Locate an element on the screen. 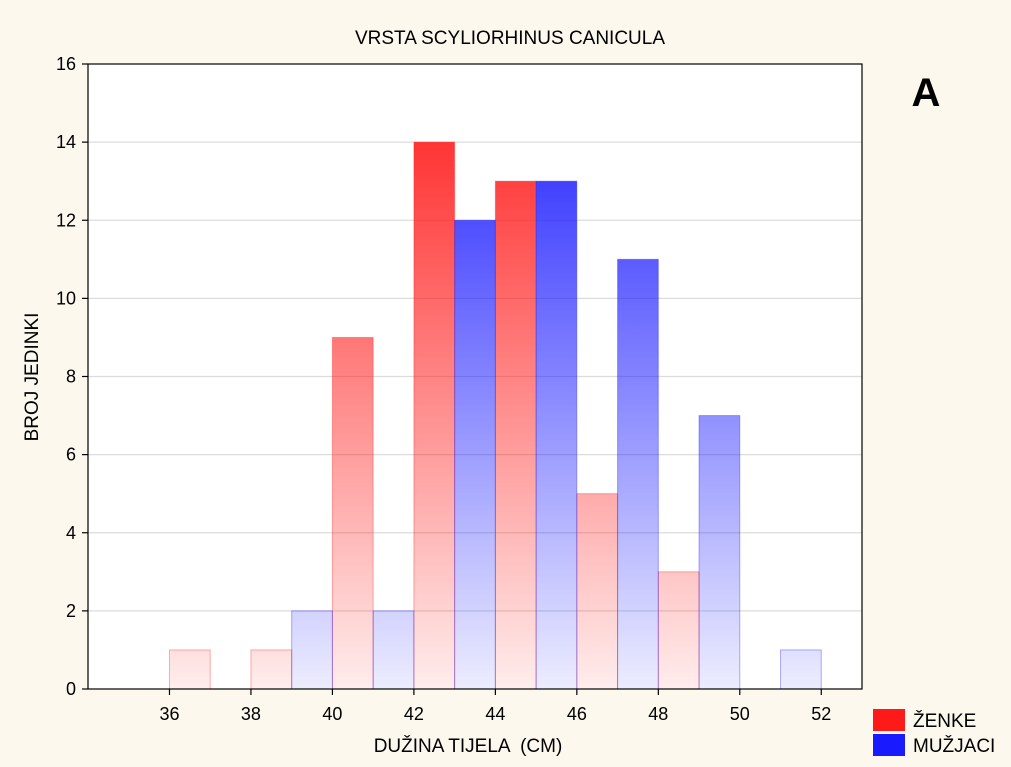 The height and width of the screenshot is (767, 1011). x-tick-label: 46 is located at coordinates (577, 714).